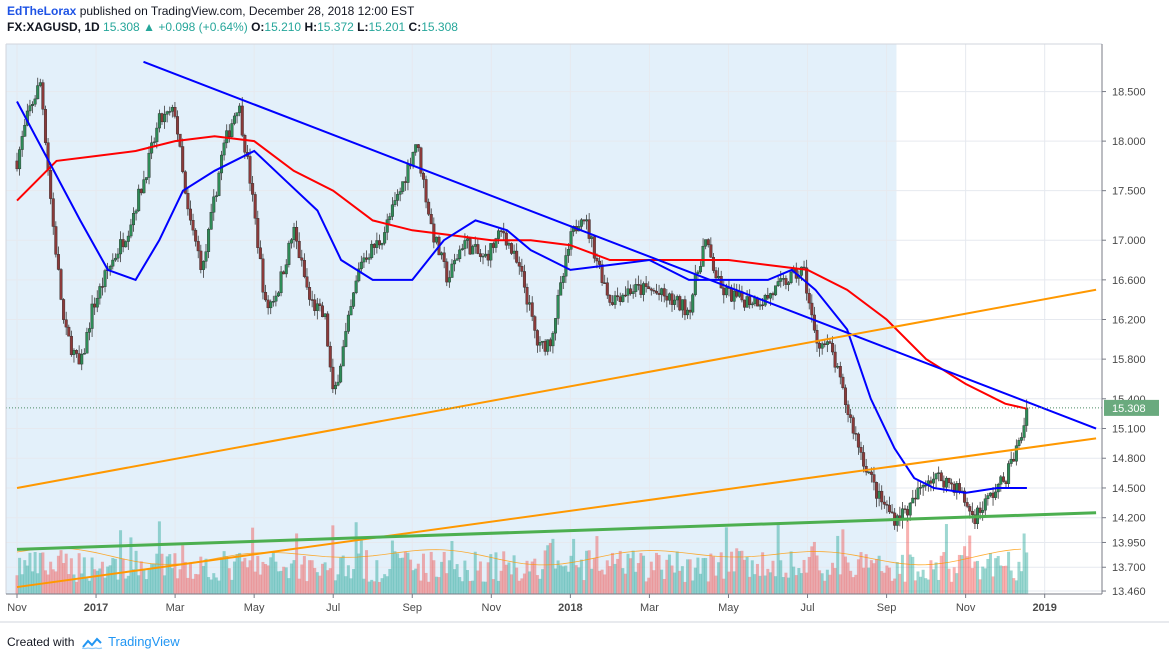  What do you see at coordinates (144, 641) in the screenshot?
I see `tradingview-brand-link: TradingView` at bounding box center [144, 641].